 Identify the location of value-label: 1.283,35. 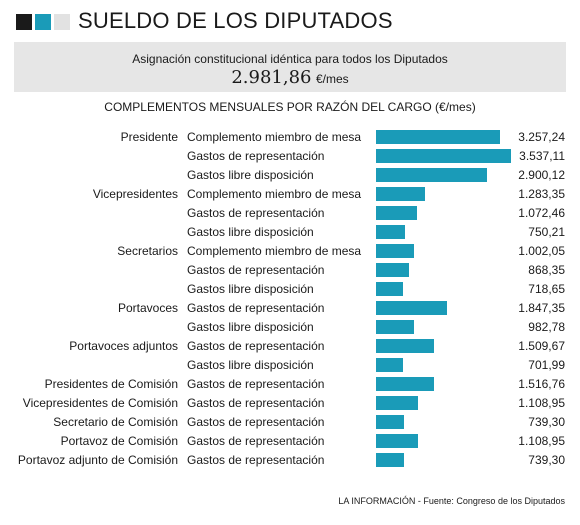
(541, 194).